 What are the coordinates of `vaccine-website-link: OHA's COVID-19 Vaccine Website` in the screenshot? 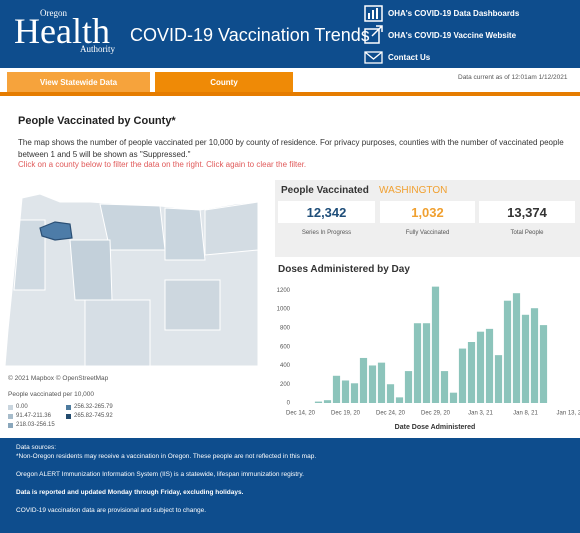 It's located at (452, 35).